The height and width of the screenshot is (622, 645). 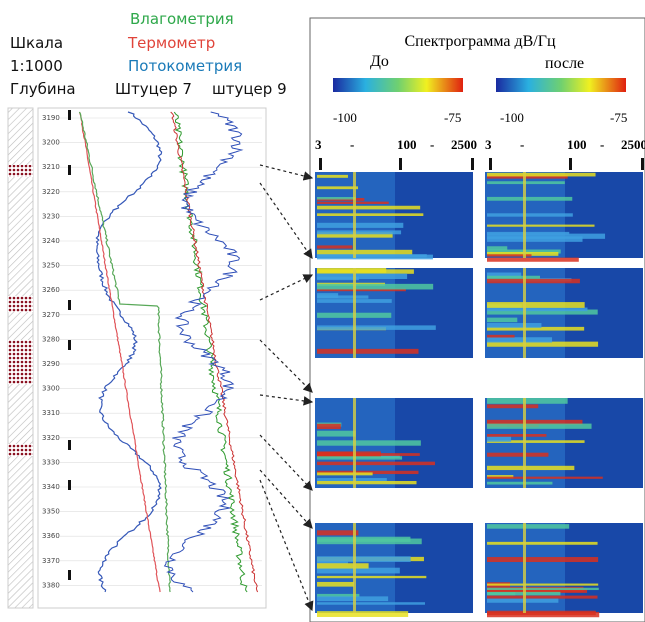 I want to click on depth-tick: 3330, so click(x=51, y=462).